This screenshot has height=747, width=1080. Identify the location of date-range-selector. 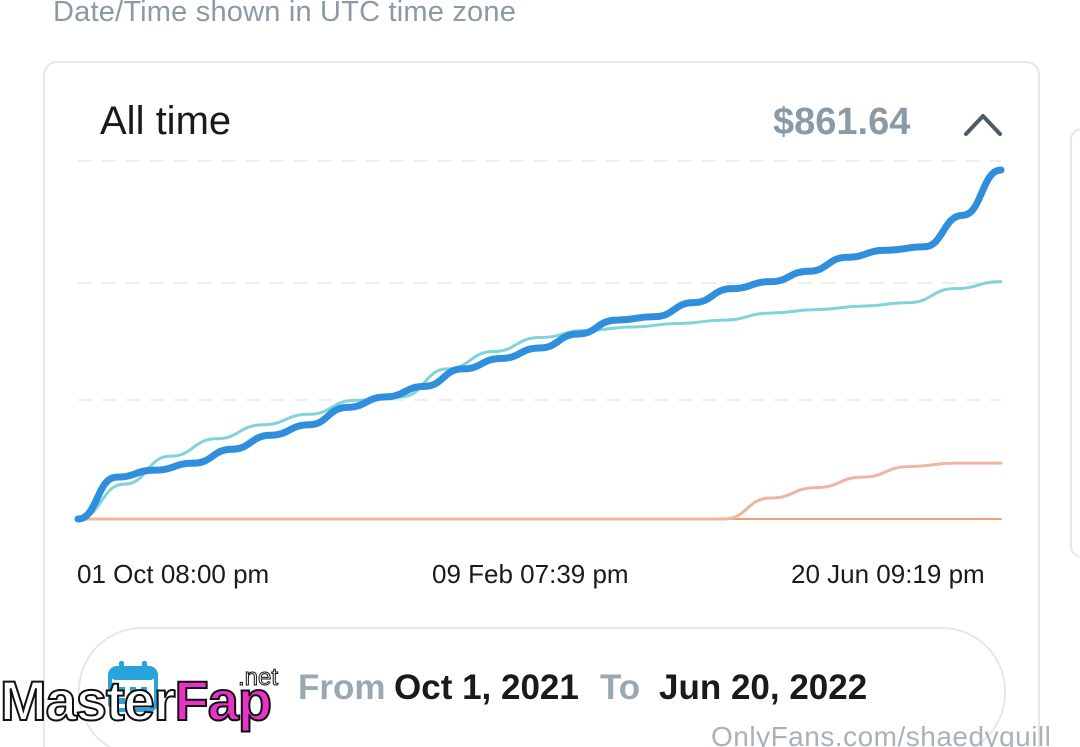
(542, 687).